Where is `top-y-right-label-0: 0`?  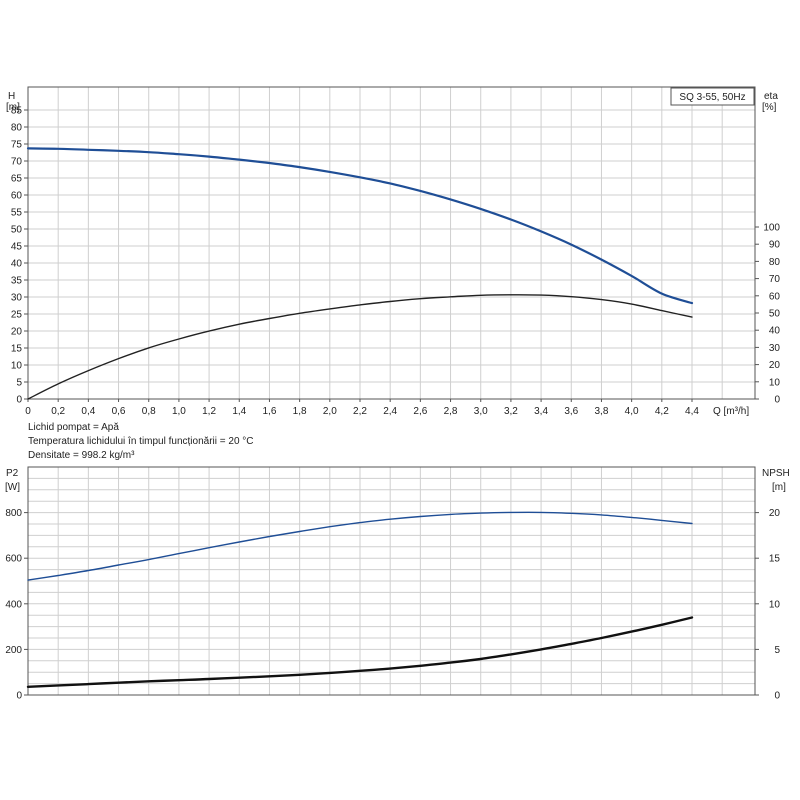
top-y-right-label-0: 0 is located at coordinates (777, 400).